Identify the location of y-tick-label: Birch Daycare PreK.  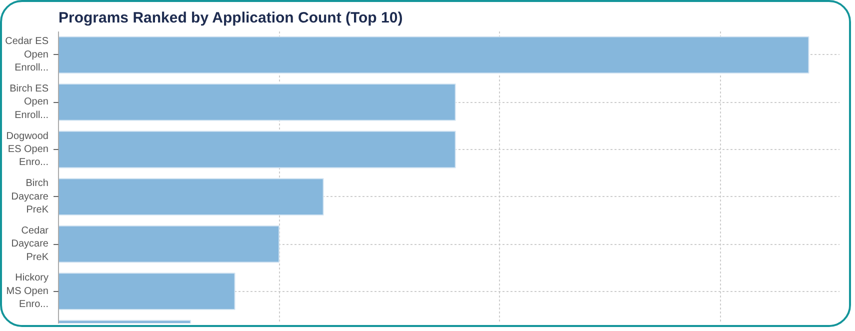
(30, 197).